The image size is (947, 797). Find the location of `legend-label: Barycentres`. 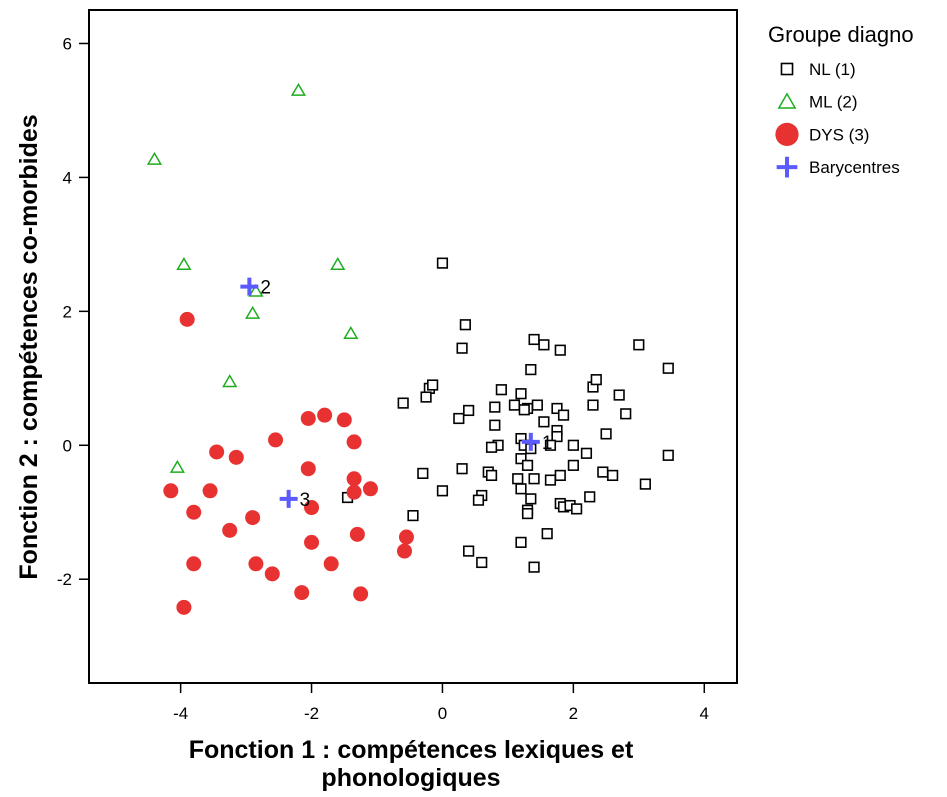

legend-label: Barycentres is located at coordinates (854, 167).